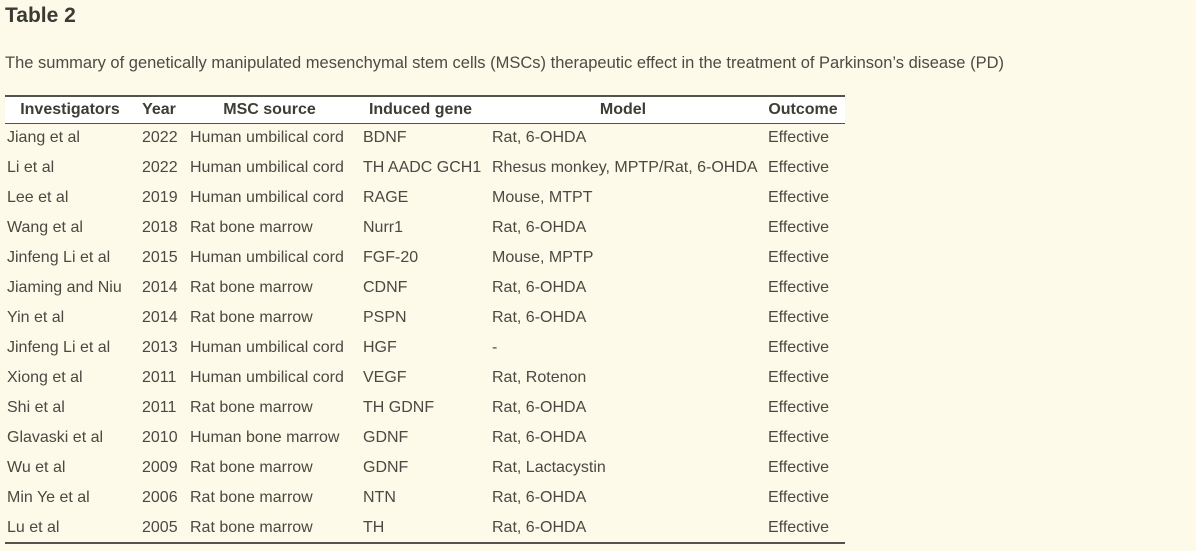 The image size is (1196, 551). I want to click on table-cell: Nurr1, so click(383, 227).